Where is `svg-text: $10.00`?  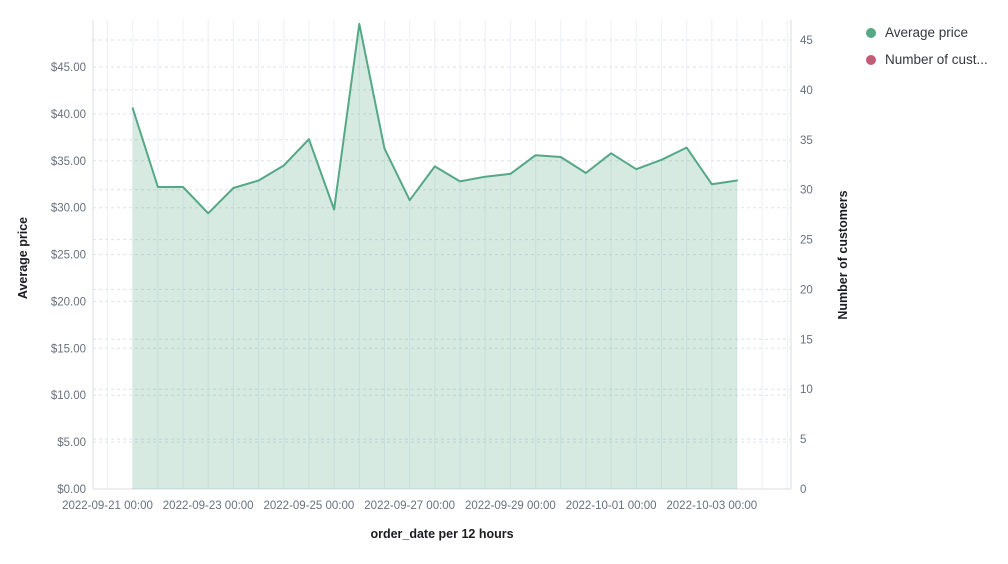
svg-text: $10.00 is located at coordinates (68, 396).